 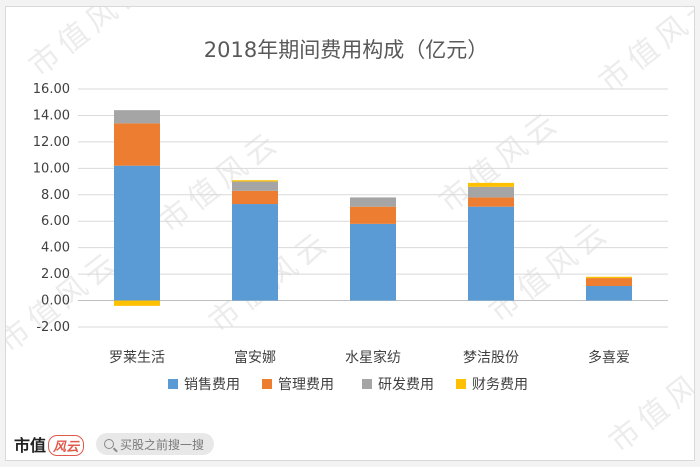 What do you see at coordinates (51, 142) in the screenshot?
I see `y-tick-label: 12.00` at bounding box center [51, 142].